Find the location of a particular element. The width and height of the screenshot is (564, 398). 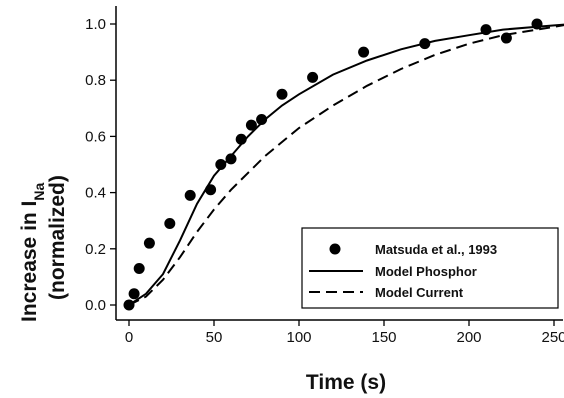

x-tick-label-0: 0 is located at coordinates (129, 337).